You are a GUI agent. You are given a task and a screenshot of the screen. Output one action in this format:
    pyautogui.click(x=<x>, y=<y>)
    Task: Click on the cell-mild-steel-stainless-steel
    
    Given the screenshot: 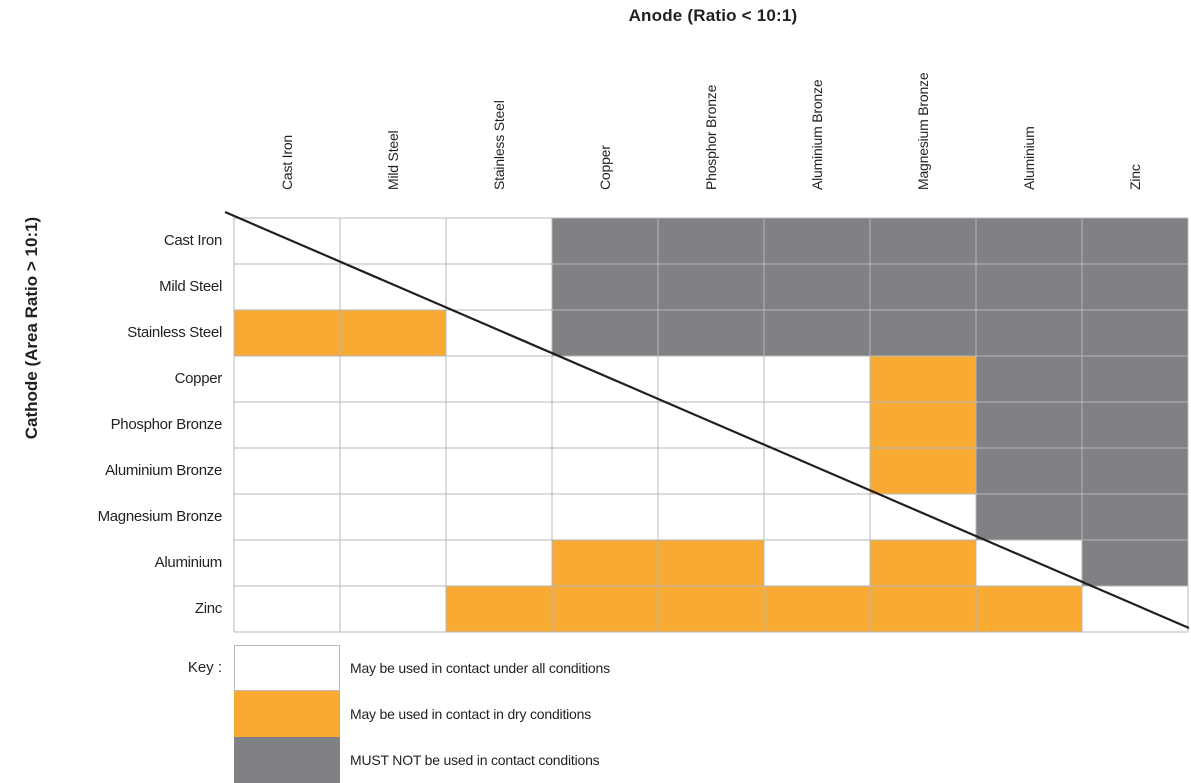 What is the action you would take?
    pyautogui.click(x=499, y=287)
    